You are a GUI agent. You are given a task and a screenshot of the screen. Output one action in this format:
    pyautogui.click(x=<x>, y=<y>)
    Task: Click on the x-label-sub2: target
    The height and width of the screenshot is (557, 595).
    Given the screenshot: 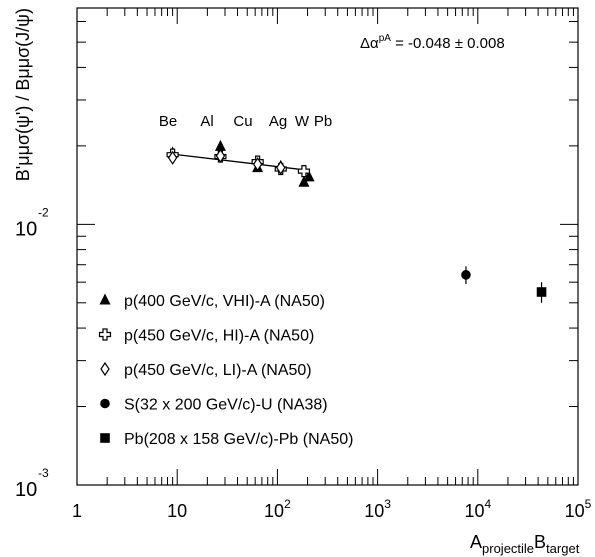 What is the action you would take?
    pyautogui.click(x=563, y=548)
    